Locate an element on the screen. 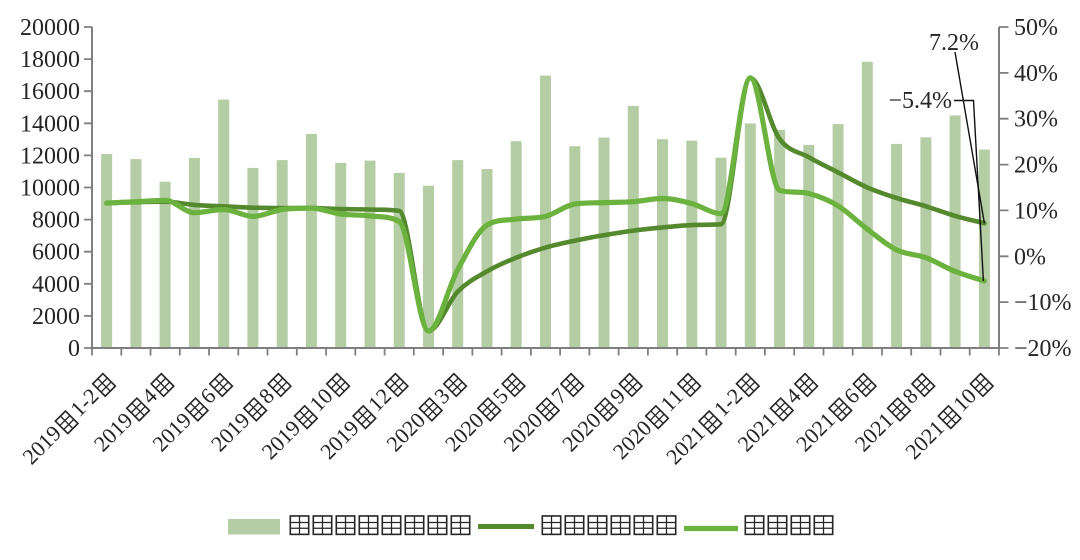 The image size is (1080, 560). svg-text: 6000 is located at coordinates (56, 253).